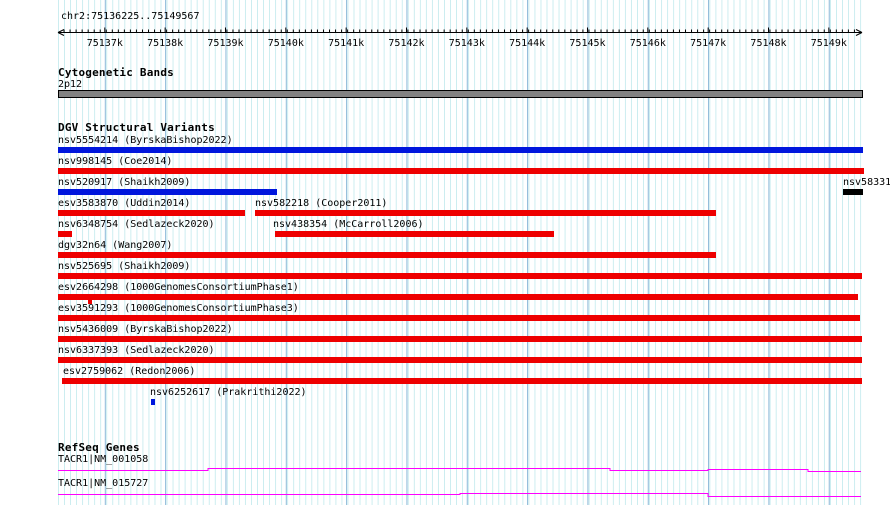  I want to click on variant-label: nsv438354 (McCarroll2006), so click(348, 224).